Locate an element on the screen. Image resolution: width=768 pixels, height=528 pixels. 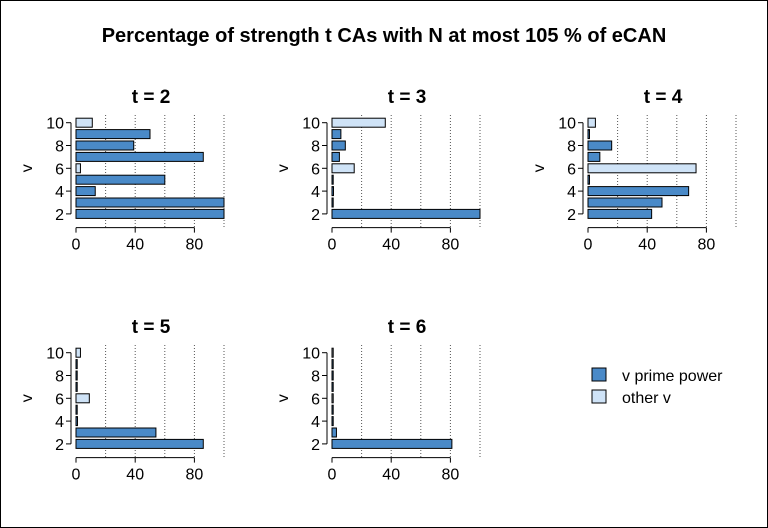
panel-title: t = 3 is located at coordinates (407, 97).